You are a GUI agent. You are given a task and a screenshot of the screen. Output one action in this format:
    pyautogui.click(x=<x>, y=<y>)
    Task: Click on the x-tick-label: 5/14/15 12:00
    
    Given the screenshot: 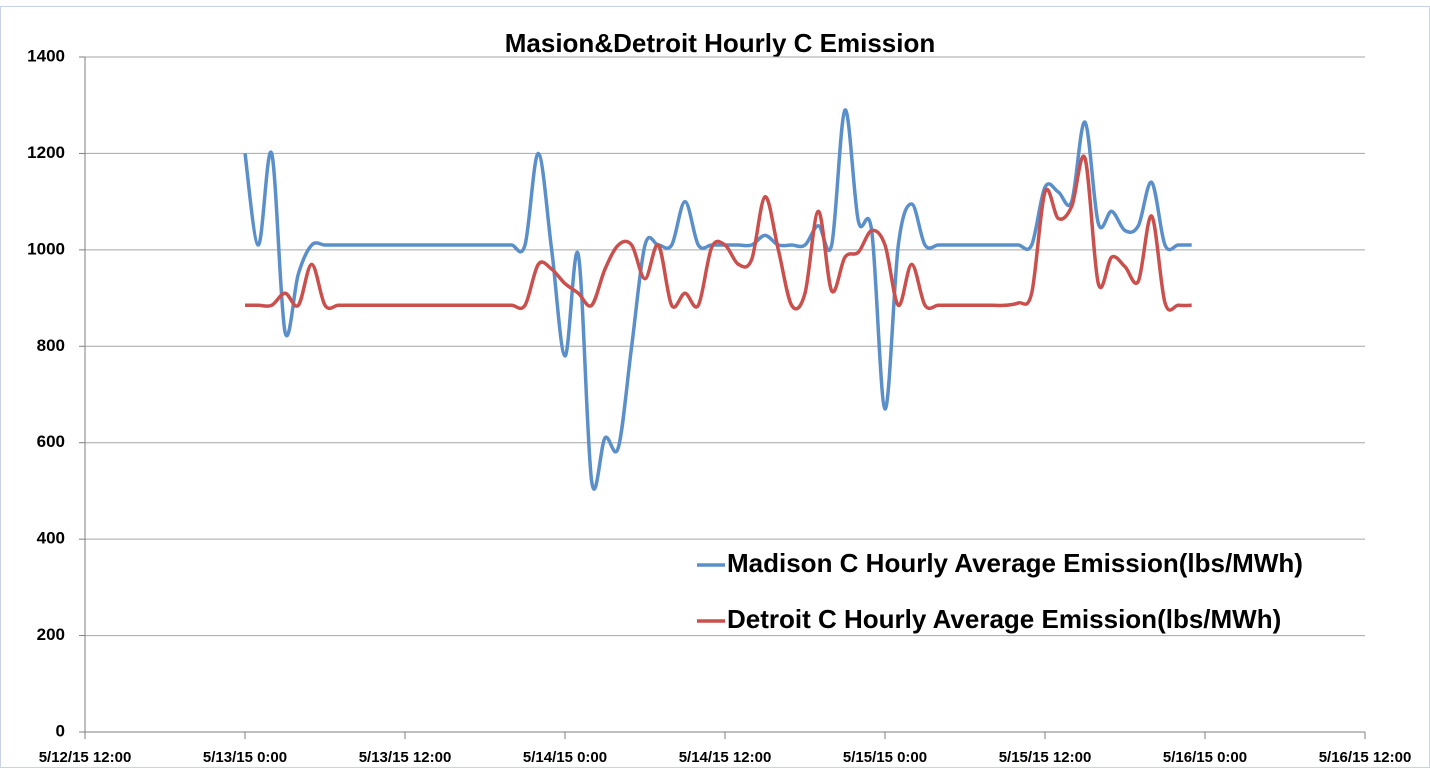 What is the action you would take?
    pyautogui.click(x=725, y=757)
    